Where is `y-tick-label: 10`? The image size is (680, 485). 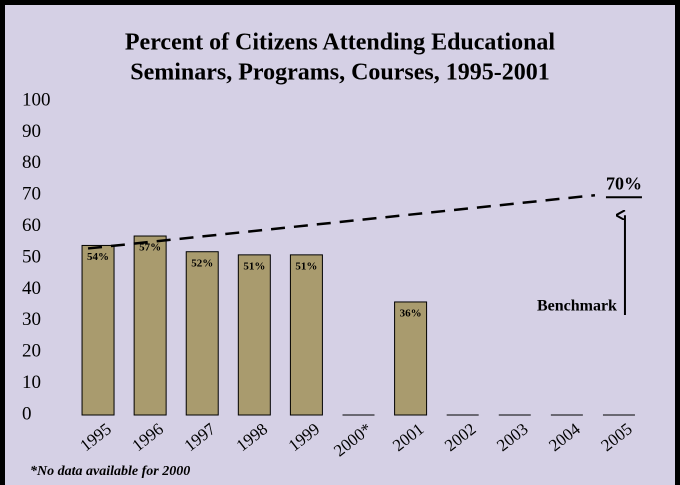 y-tick-label: 10 is located at coordinates (31, 382).